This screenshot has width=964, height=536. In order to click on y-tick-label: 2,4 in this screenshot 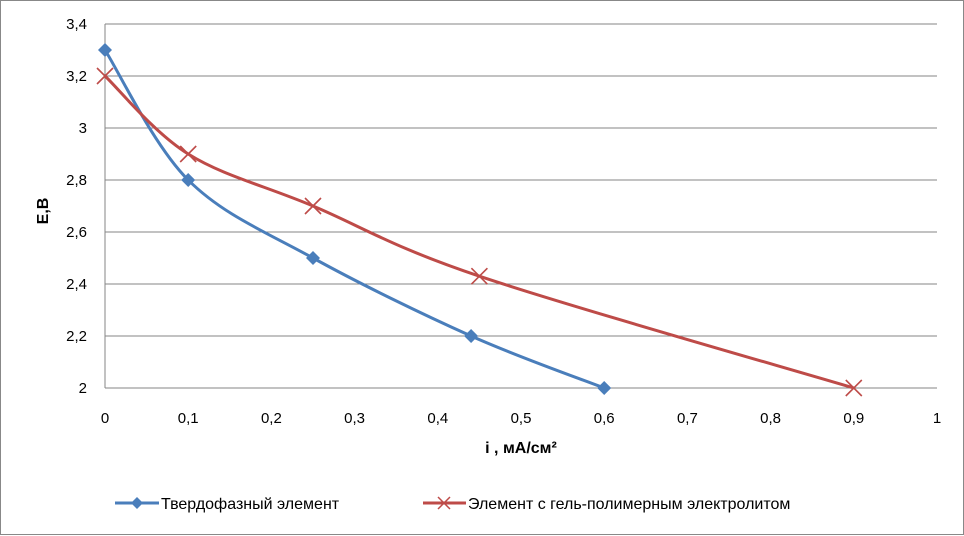, I will do `click(76, 284)`.